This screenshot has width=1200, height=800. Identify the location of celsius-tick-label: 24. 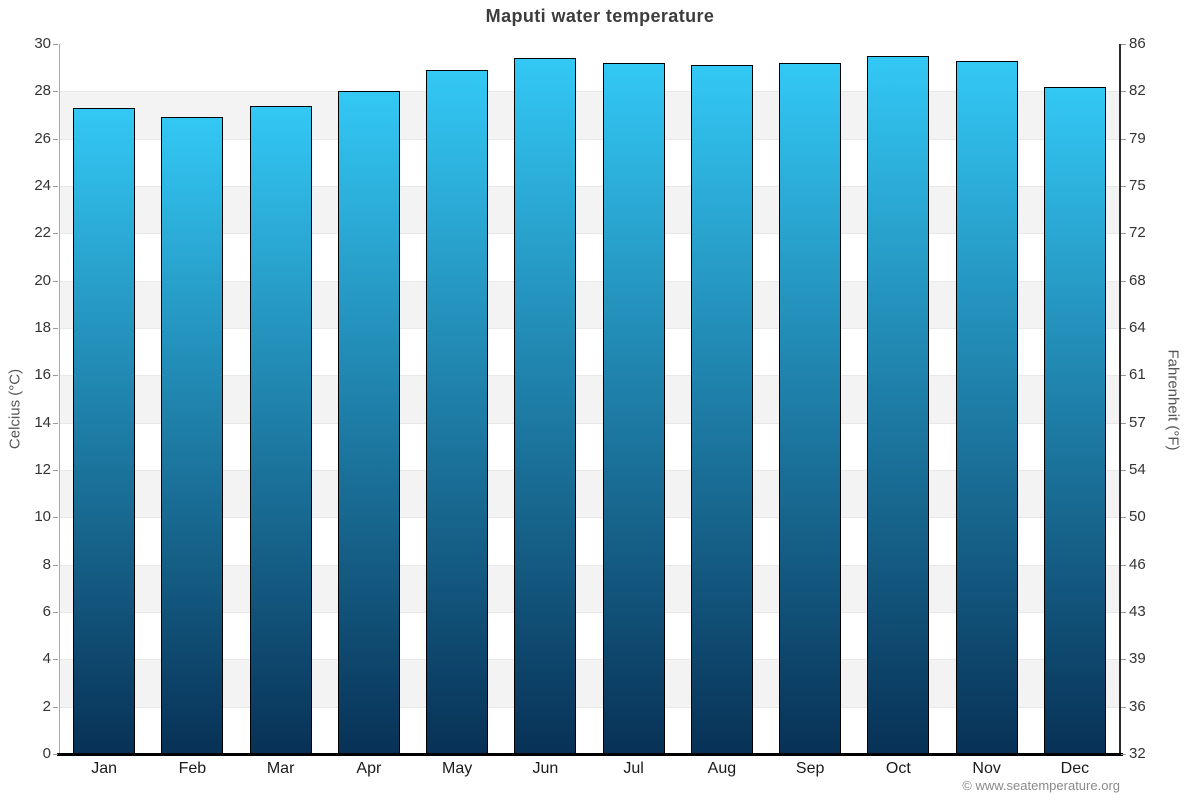
(42, 185).